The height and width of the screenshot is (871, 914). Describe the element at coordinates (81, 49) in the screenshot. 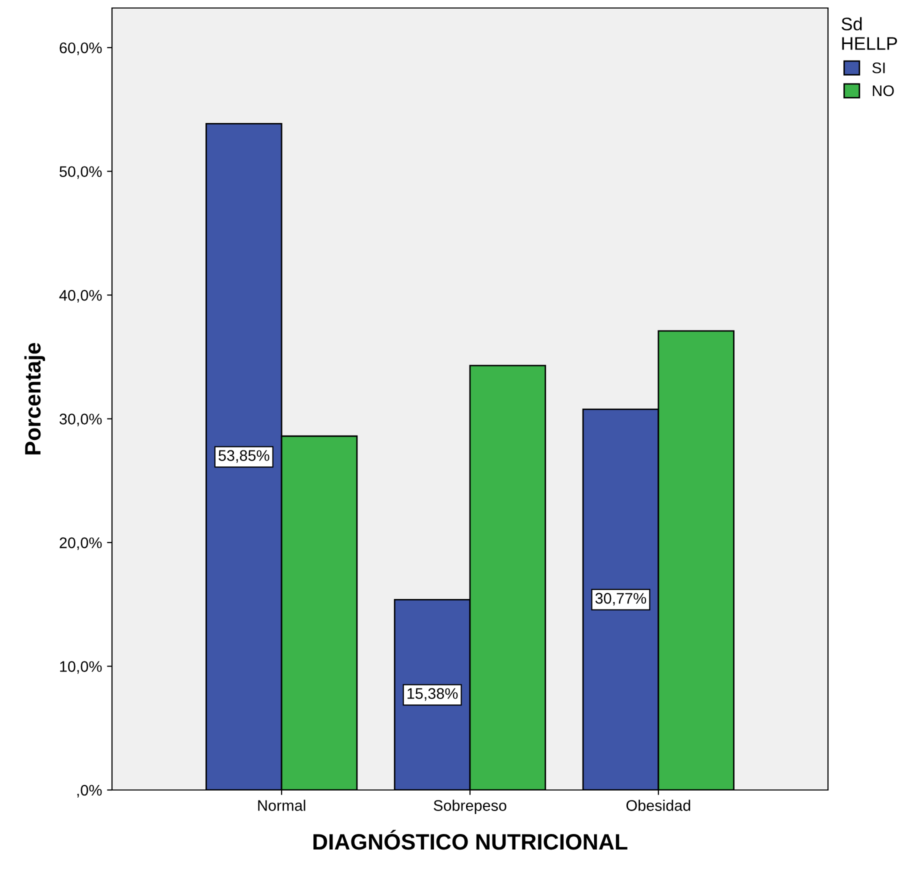

I see `y-tick-label: 60,0%` at that location.